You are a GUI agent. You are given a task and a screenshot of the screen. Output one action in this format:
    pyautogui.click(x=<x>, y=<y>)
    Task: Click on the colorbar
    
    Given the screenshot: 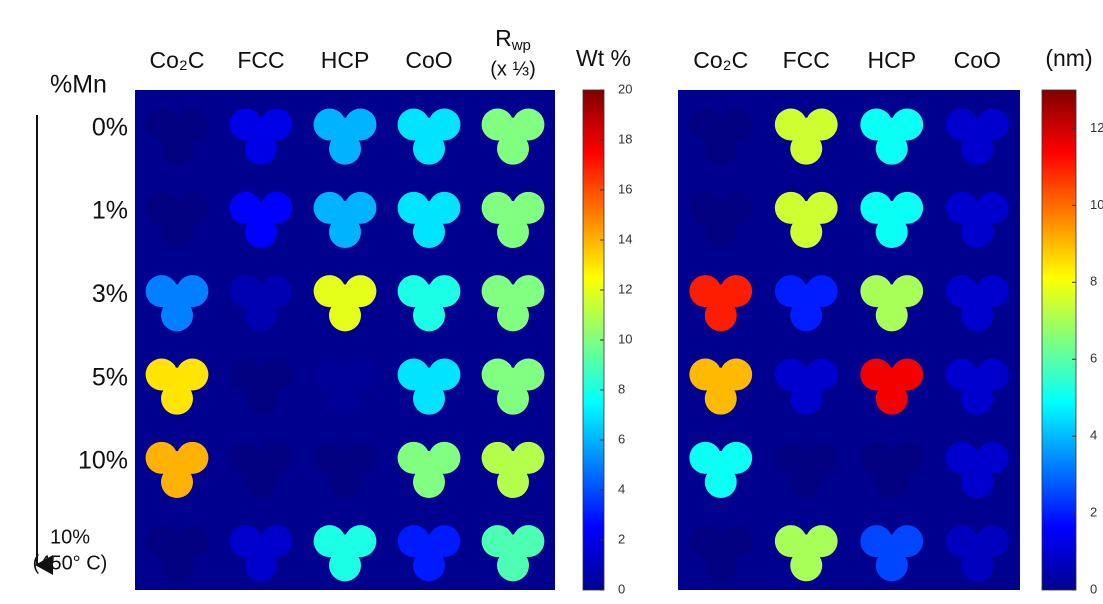 What is the action you would take?
    pyautogui.click(x=1059, y=340)
    